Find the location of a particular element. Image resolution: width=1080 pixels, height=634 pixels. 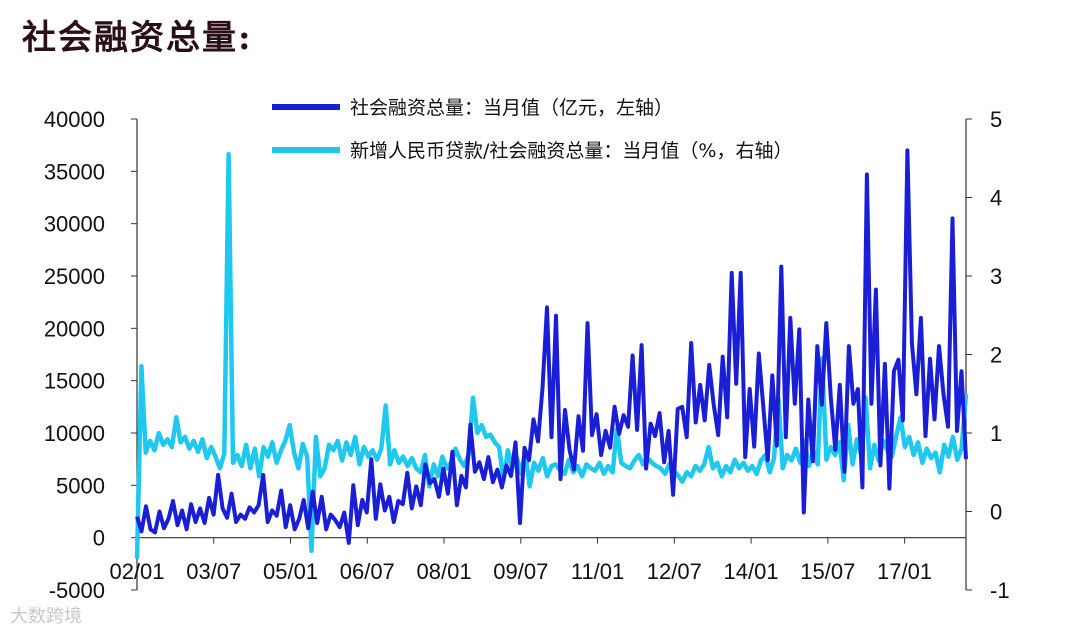

x-tick-label: 02/01 is located at coordinates (136, 571).